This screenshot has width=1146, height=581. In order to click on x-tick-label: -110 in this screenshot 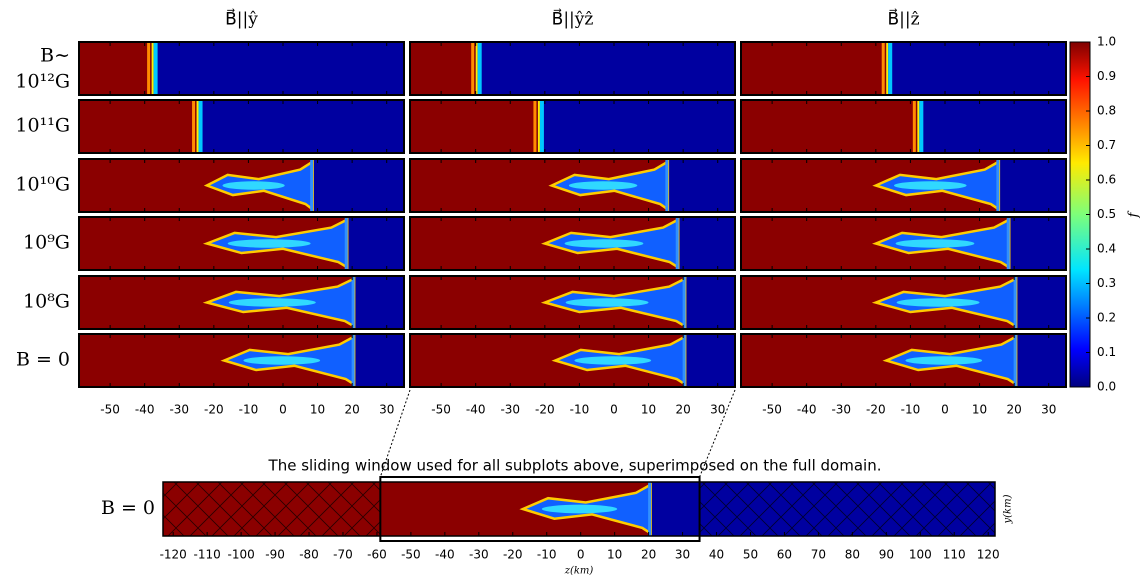, I will do `click(207, 555)`.